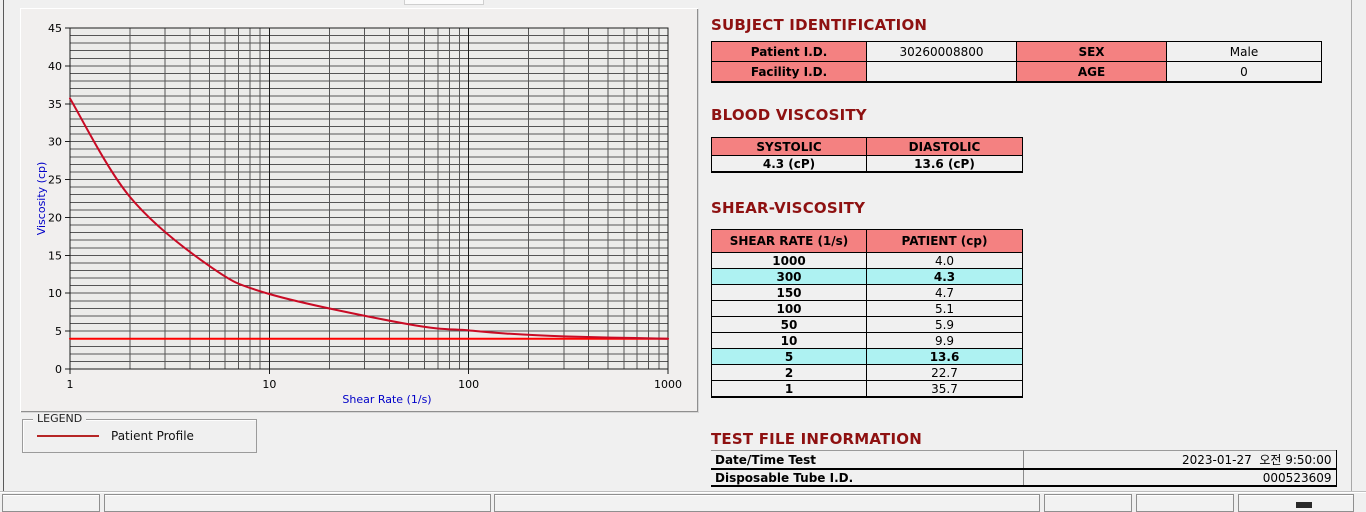 Image resolution: width=1366 pixels, height=512 pixels. I want to click on shear-row: 2 22.7, so click(867, 372).